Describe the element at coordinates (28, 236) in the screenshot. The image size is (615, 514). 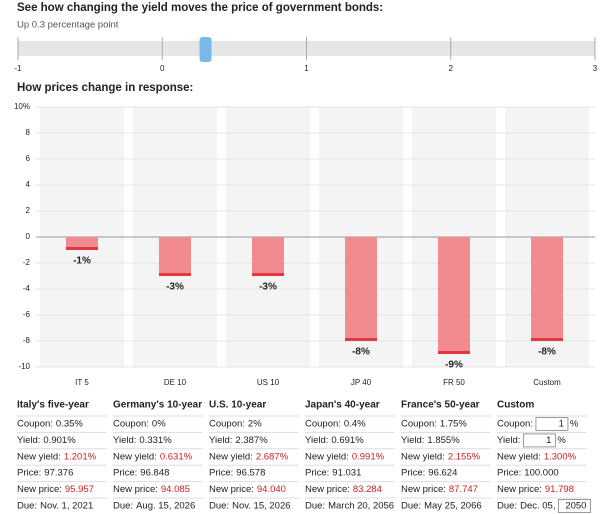
I see `y-tick-label: 0` at that location.